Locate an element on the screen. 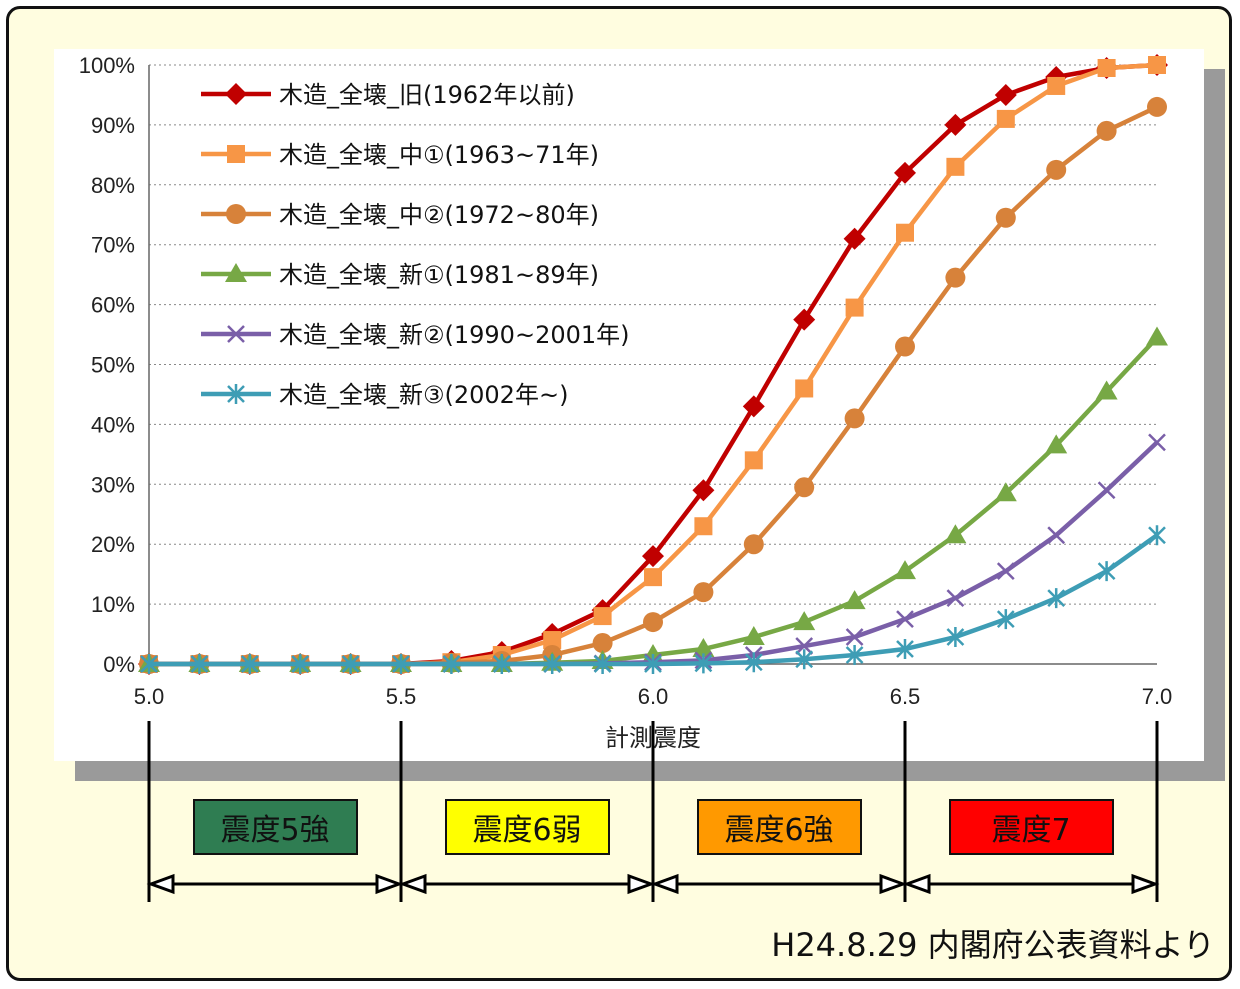 The width and height of the screenshot is (1240, 989). y-tick-label: 70% is located at coordinates (113, 245).